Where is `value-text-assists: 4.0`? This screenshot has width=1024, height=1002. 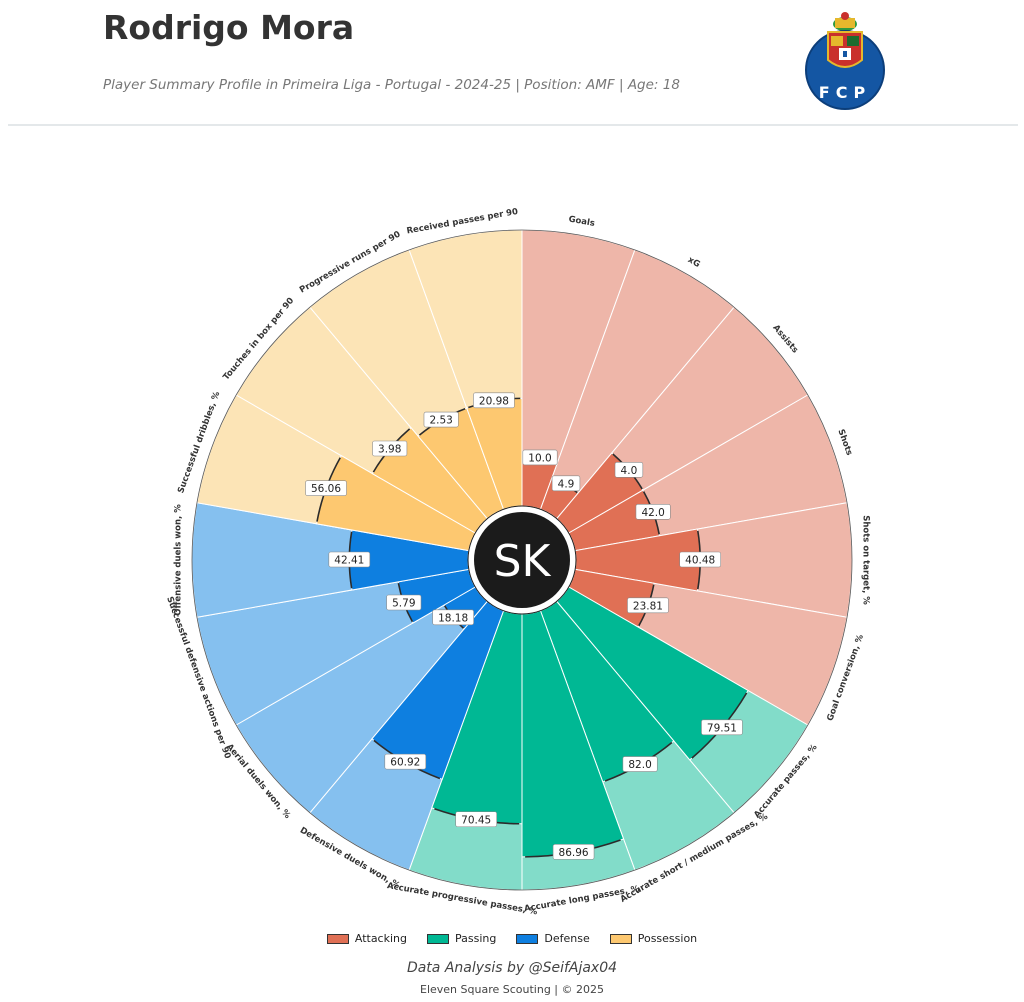
value-text-assists: 4.0 is located at coordinates (629, 471).